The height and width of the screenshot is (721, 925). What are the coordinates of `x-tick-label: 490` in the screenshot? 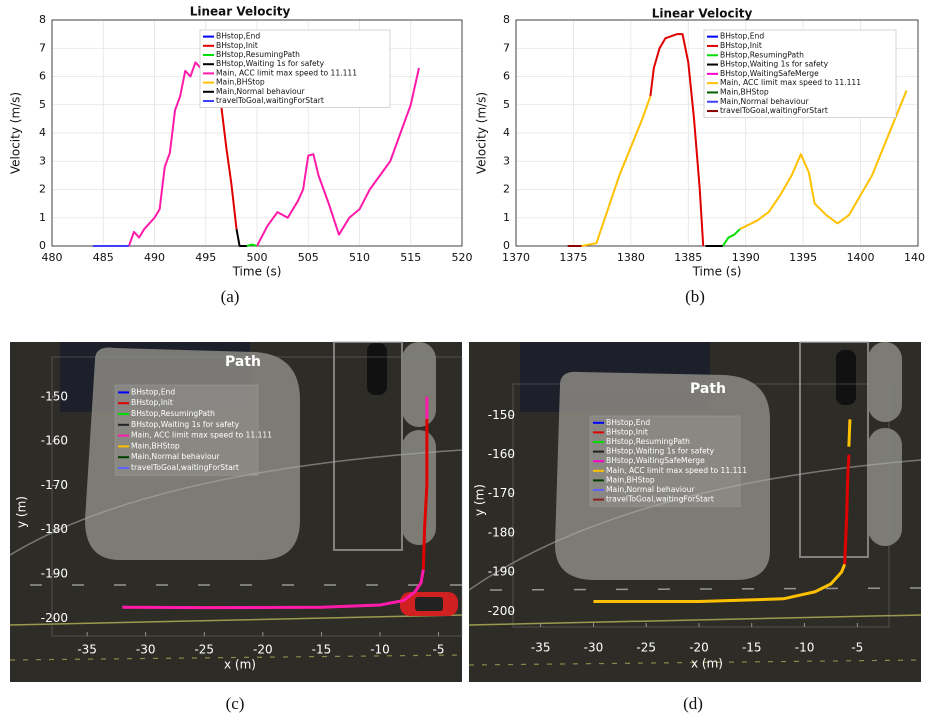 It's located at (154, 257).